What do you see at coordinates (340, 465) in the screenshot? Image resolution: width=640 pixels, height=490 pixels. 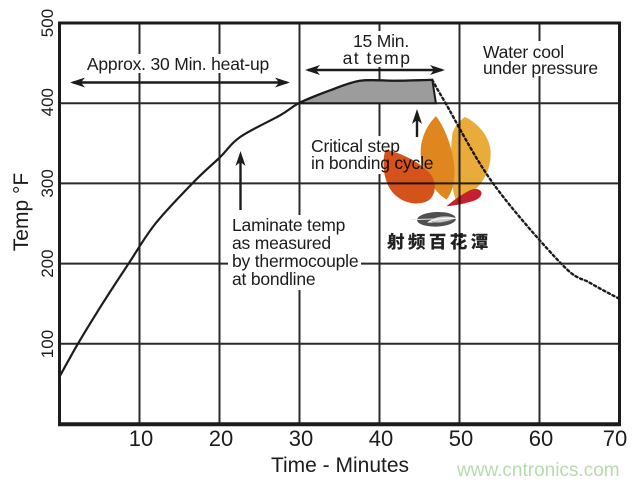 I see `x-axis-title: Time - Minutes` at bounding box center [340, 465].